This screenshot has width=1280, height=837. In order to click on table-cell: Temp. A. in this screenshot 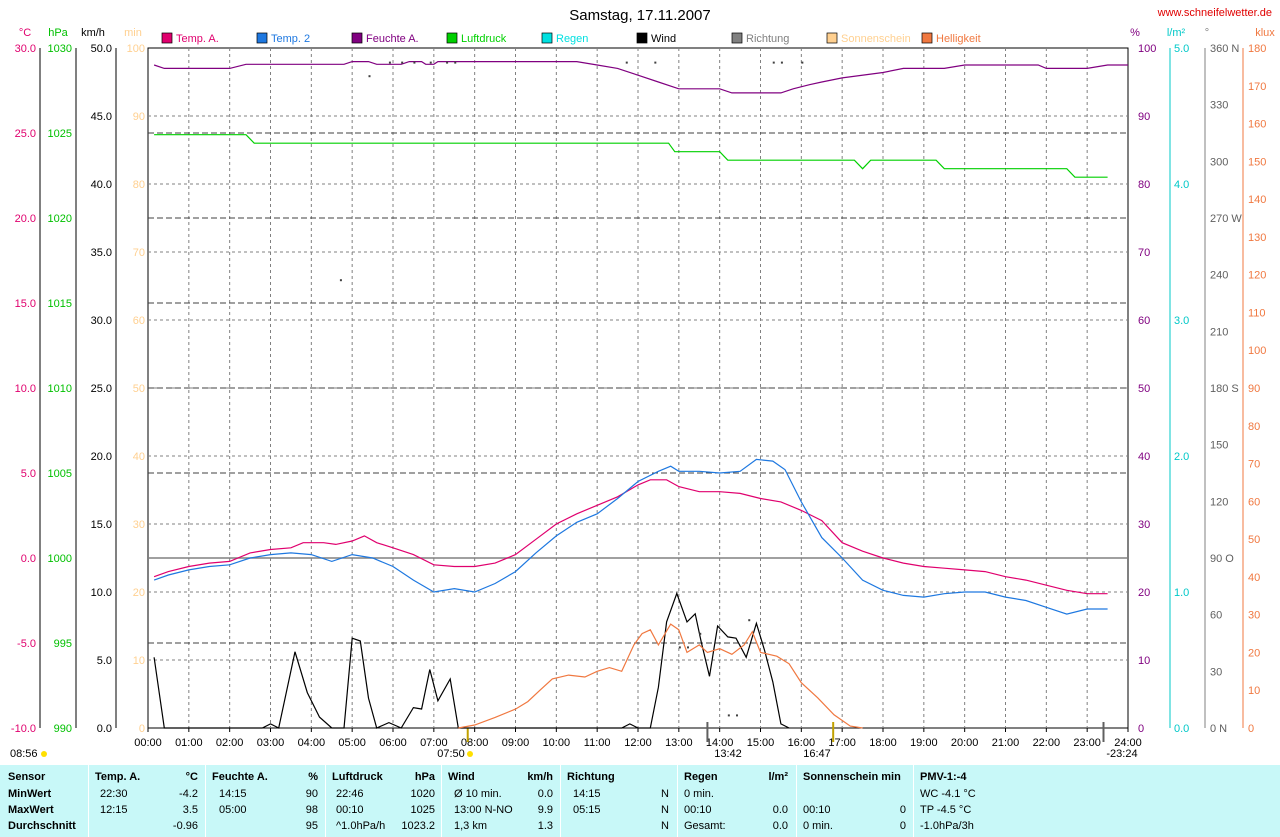, I will do `click(118, 777)`.